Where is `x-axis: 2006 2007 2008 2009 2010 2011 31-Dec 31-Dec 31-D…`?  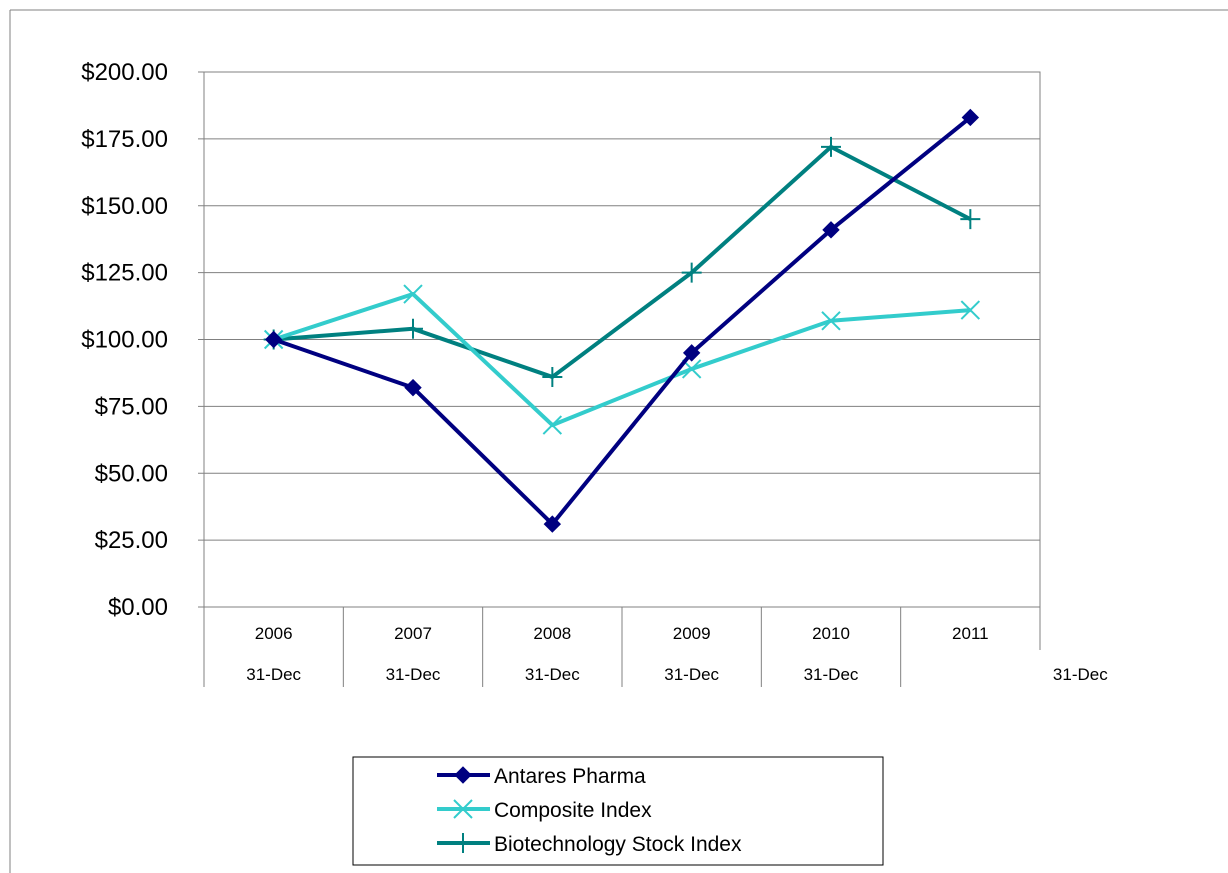
x-axis: 2006 2007 2008 2009 2010 2011 31-Dec 31-Dec 31-D… is located at coordinates (655, 647).